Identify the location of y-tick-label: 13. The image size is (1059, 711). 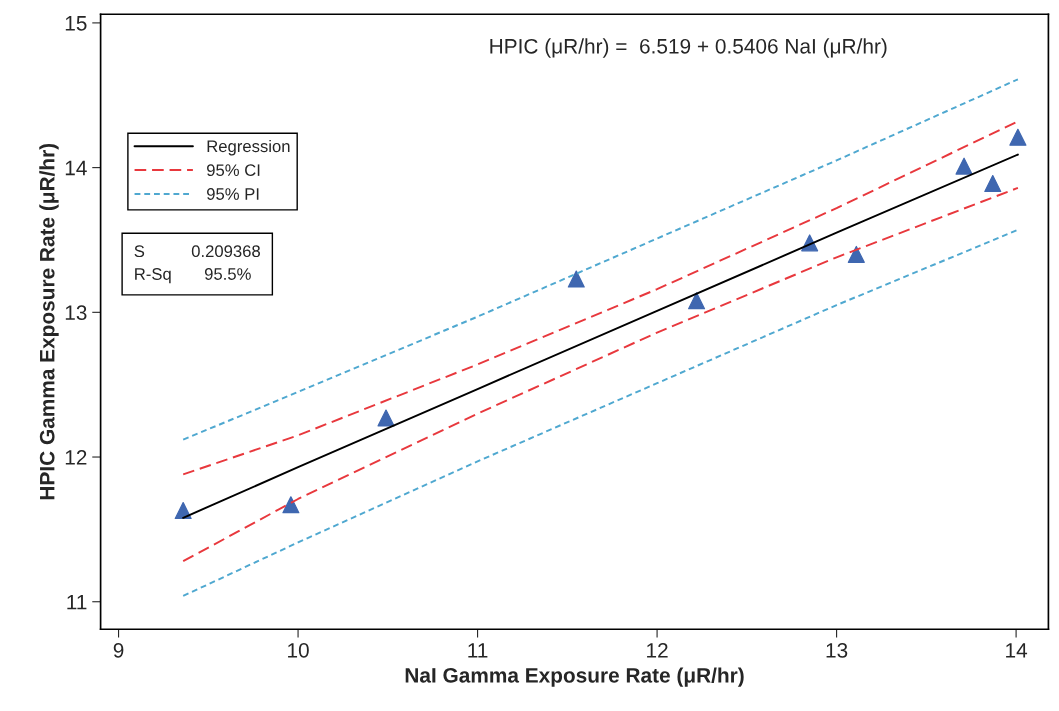
(76, 313).